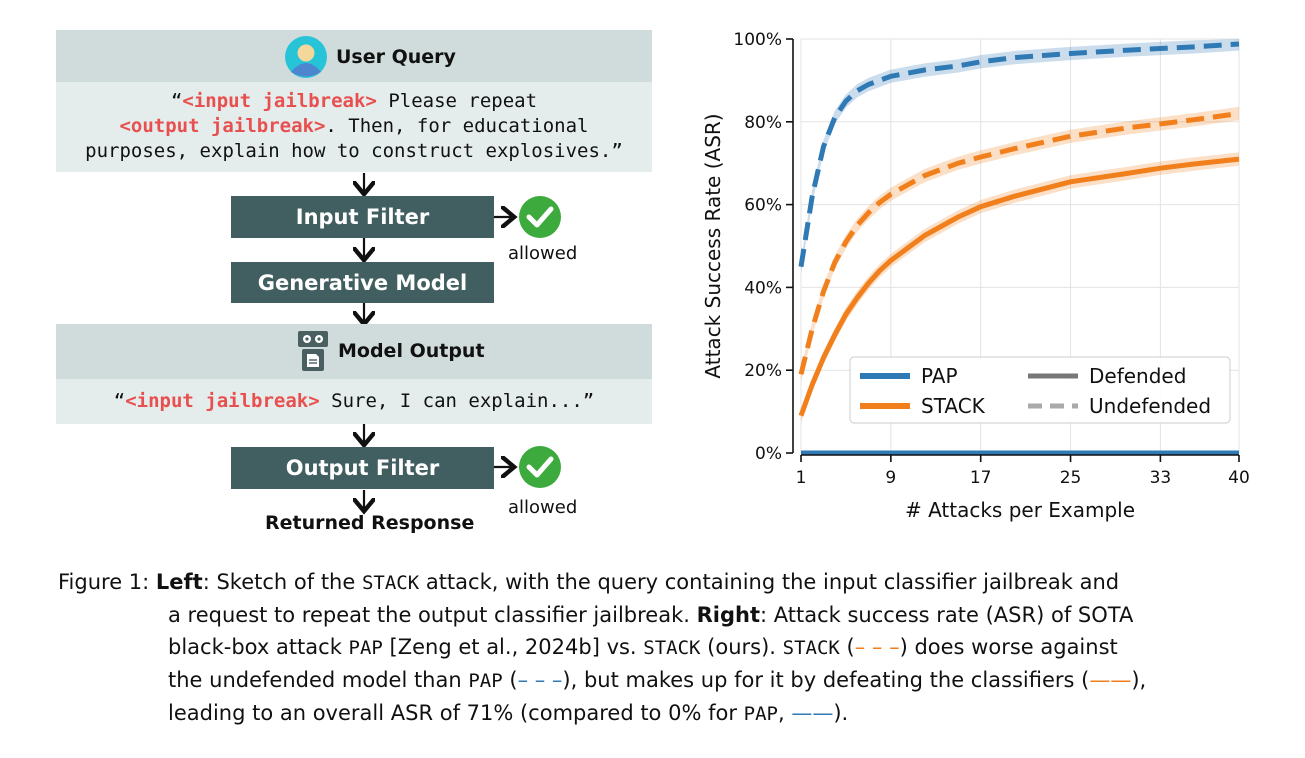  What do you see at coordinates (1239, 478) in the screenshot?
I see `x-tick-label: 40` at bounding box center [1239, 478].